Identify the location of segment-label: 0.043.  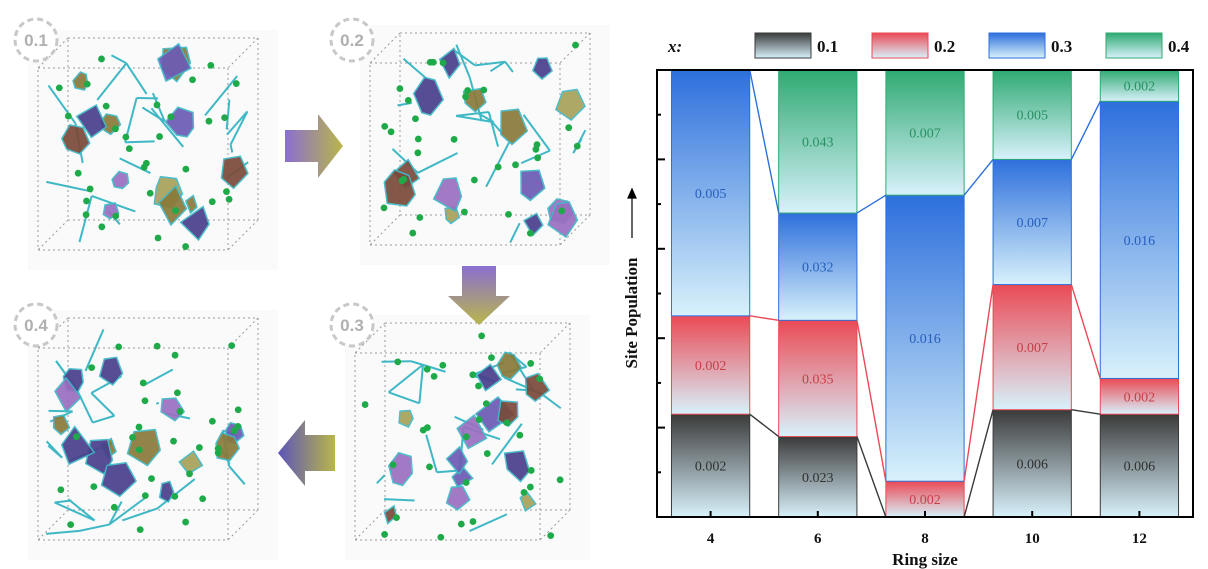
(818, 143).